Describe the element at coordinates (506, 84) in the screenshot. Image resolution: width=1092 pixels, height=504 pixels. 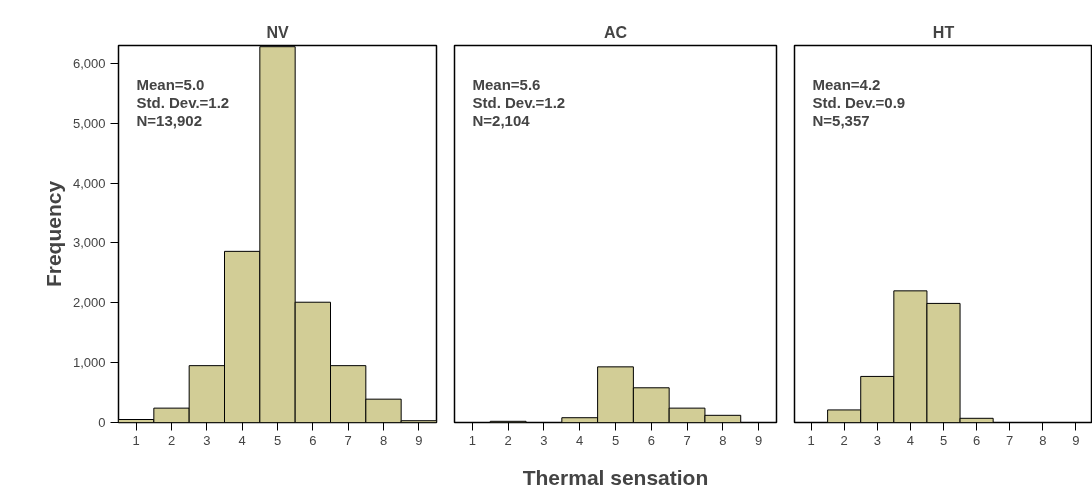
I see `annotation: Mean=5.6` at that location.